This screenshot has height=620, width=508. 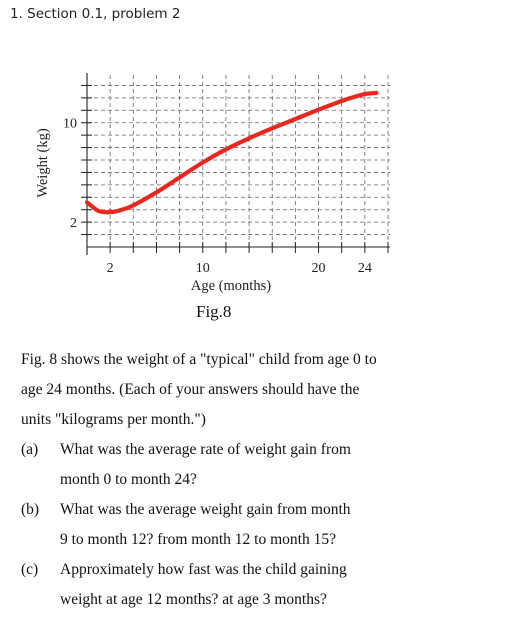 What do you see at coordinates (203, 268) in the screenshot?
I see `x-tick-label: 10` at bounding box center [203, 268].